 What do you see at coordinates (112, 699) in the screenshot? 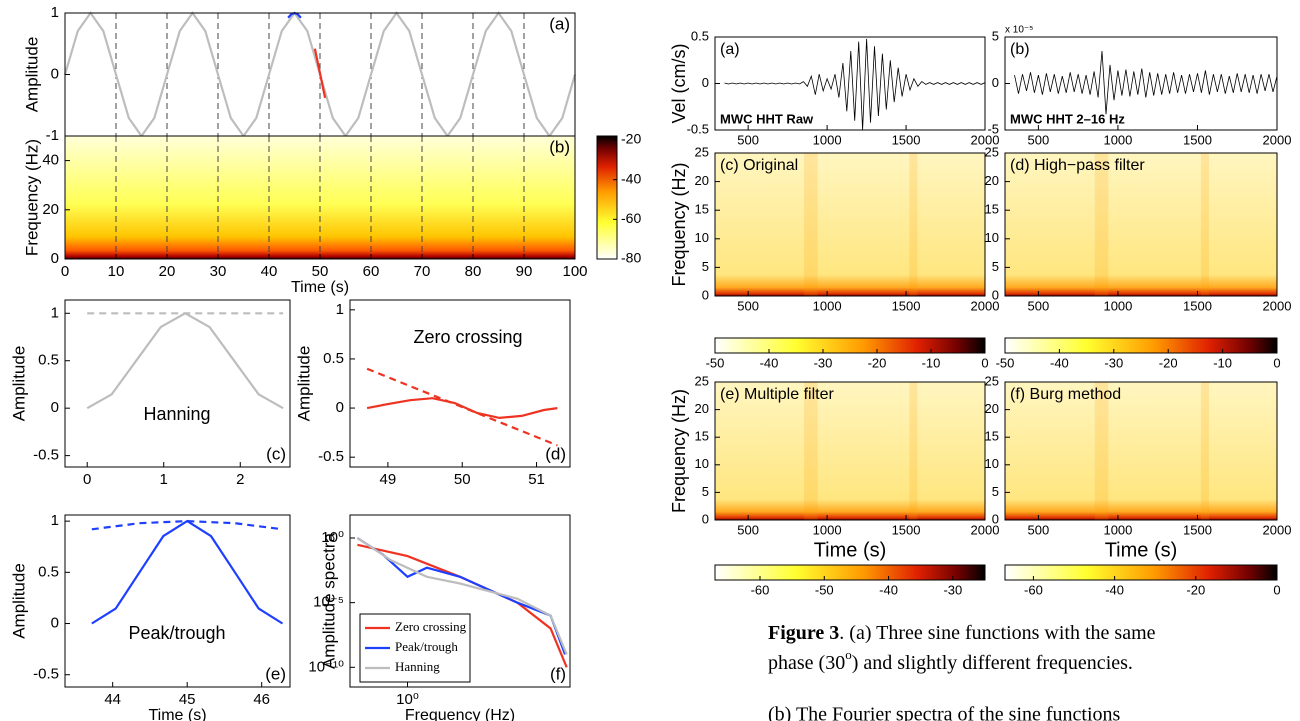
I see `x-tick-label: 44` at bounding box center [112, 699].